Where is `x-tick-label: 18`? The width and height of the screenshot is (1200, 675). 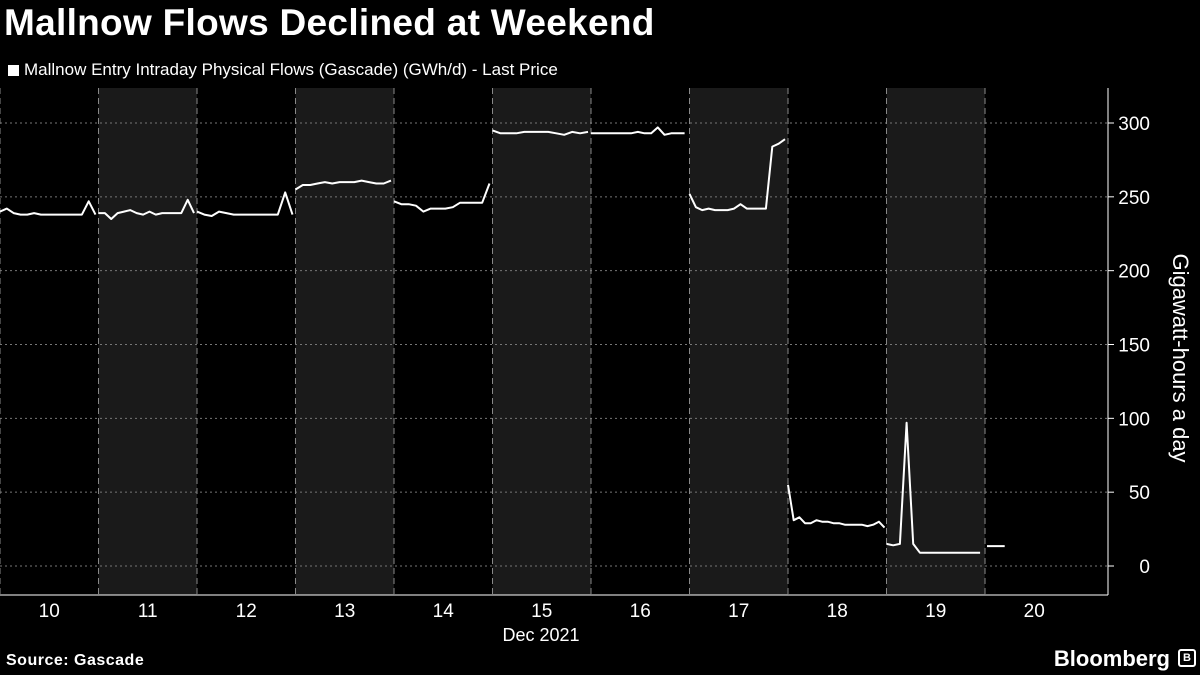
x-tick-label: 18 is located at coordinates (837, 611).